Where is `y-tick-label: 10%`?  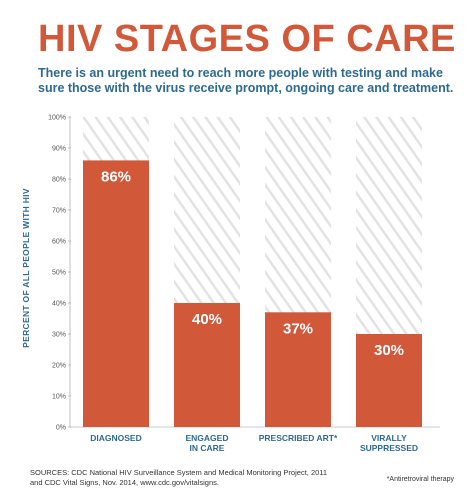 y-tick-label: 10% is located at coordinates (59, 397).